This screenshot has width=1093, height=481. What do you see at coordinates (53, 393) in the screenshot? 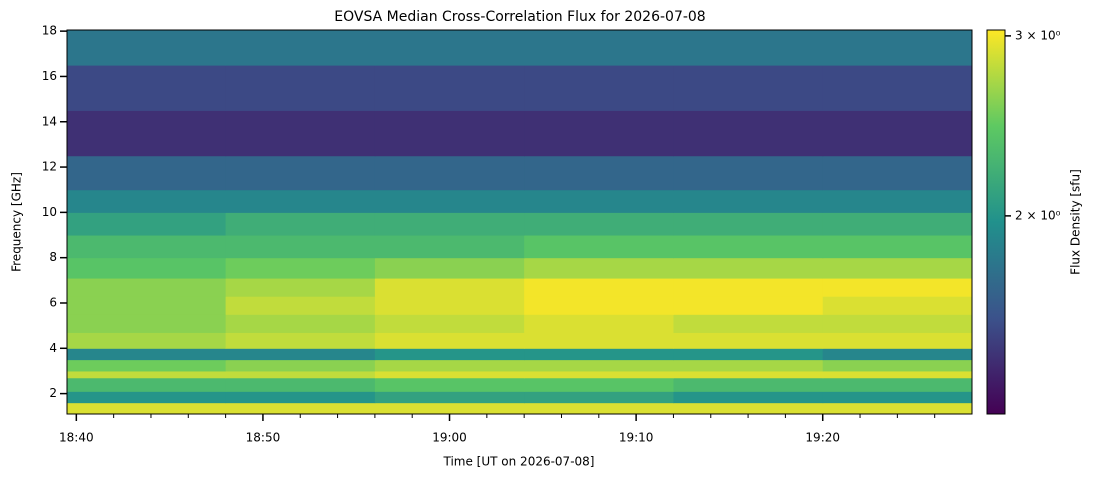
I see `y-tick-label: 2` at bounding box center [53, 393].